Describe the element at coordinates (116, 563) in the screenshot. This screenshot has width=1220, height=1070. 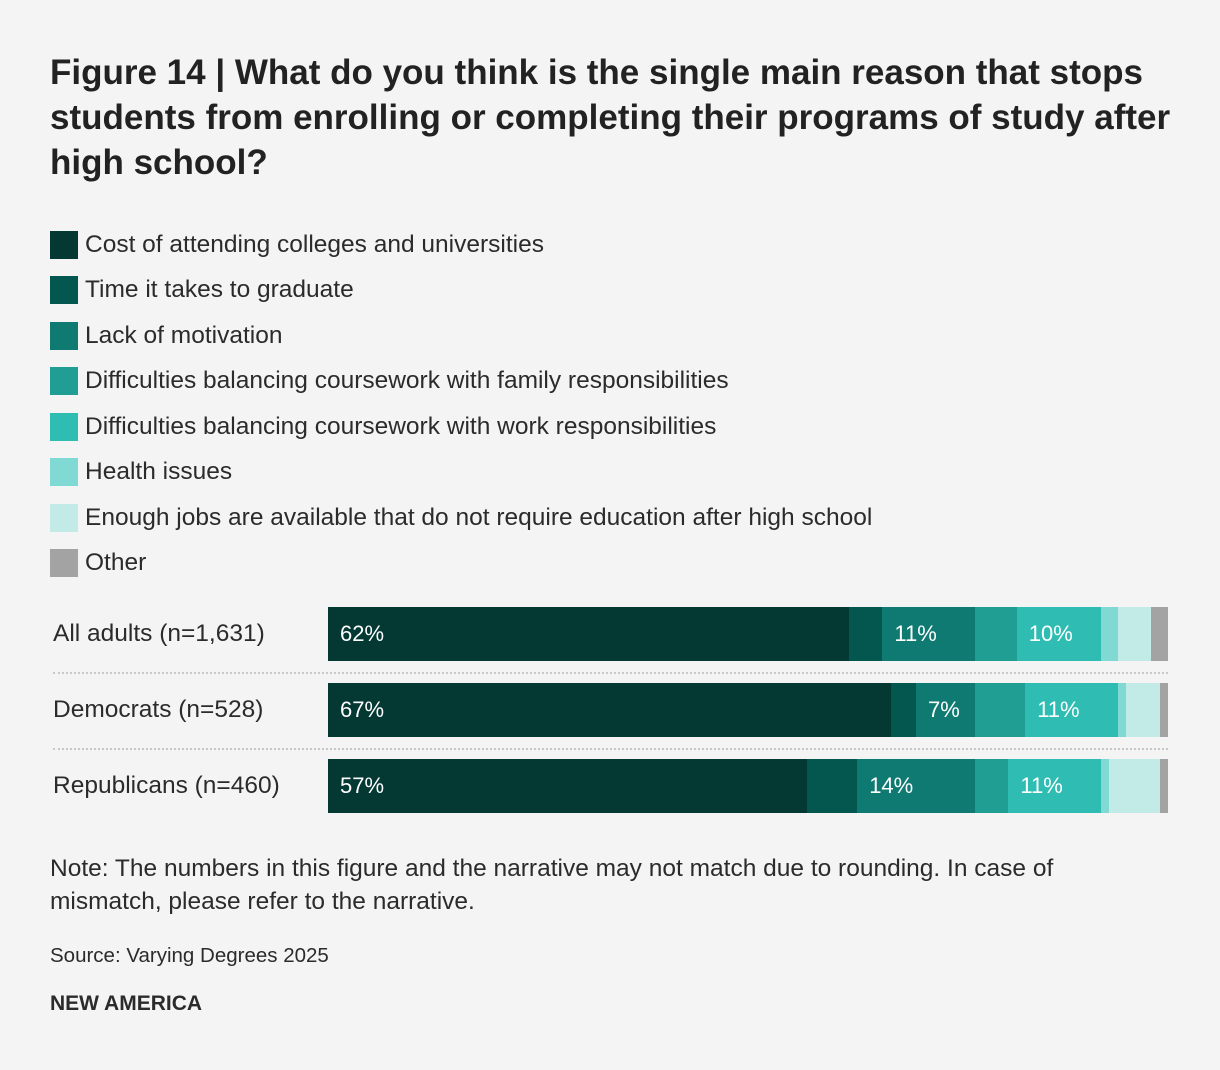
I see `legend-label: Other` at that location.